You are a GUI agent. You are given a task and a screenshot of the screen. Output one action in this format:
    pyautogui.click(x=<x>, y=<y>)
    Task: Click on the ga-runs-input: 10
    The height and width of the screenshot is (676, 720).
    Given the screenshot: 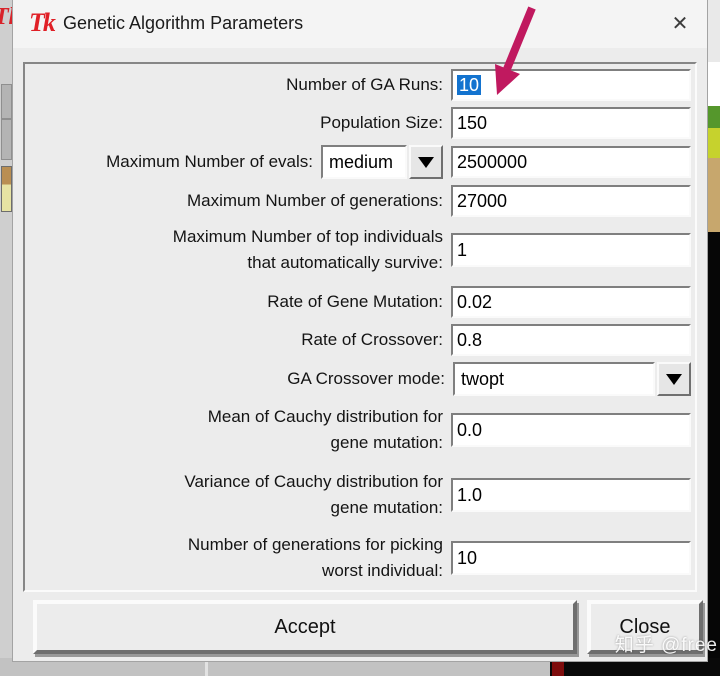 What is the action you would take?
    pyautogui.click(x=571, y=85)
    